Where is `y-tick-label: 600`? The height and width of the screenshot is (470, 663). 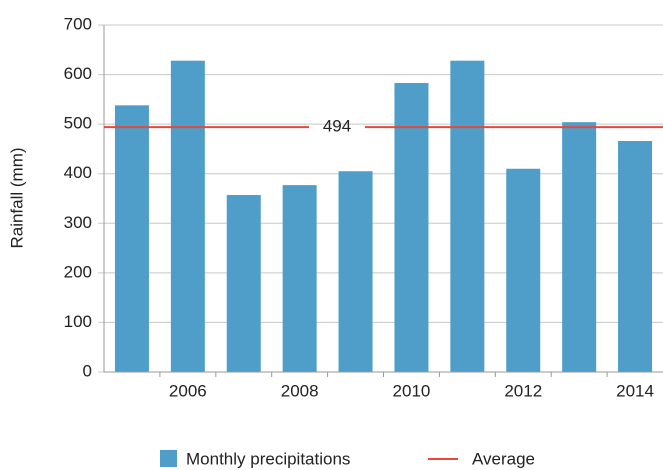
y-tick-label: 600 is located at coordinates (78, 73).